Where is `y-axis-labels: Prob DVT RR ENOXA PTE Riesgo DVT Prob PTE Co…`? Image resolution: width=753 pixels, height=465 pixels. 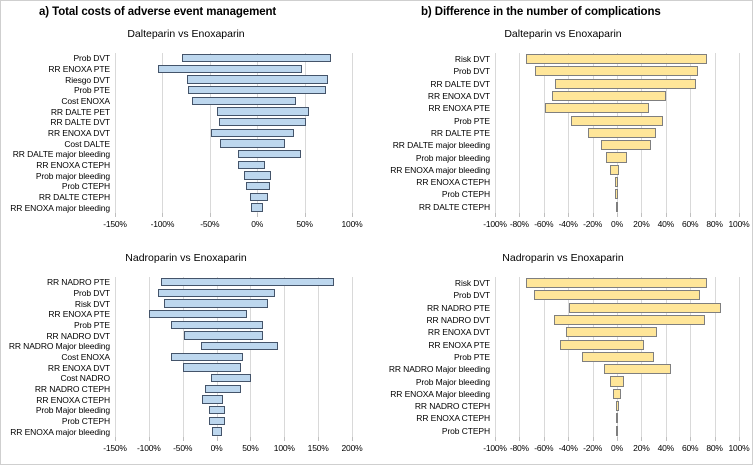
y-axis-labels: Prob DVT RR ENOXA PTE Riesgo DVT Prob PTE Co… is located at coordinates (61, 141).